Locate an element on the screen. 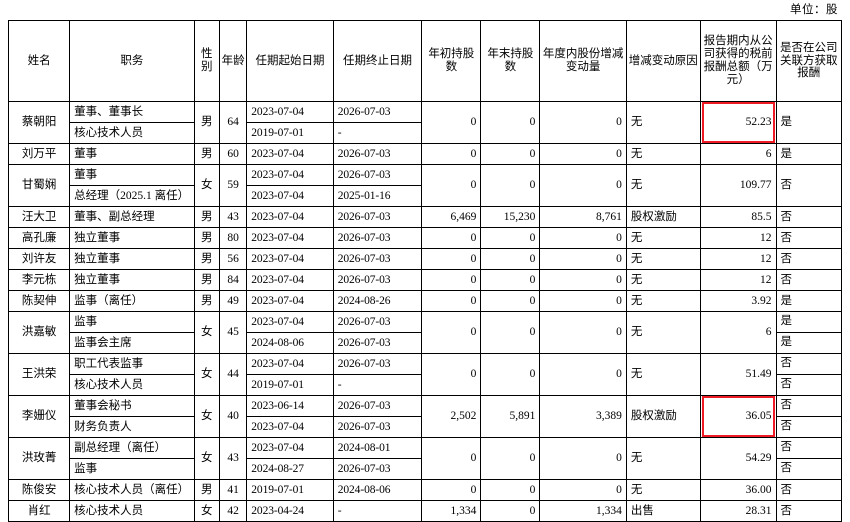 The image size is (850, 522). cell-start-date: 2024-08-27 is located at coordinates (290, 469).